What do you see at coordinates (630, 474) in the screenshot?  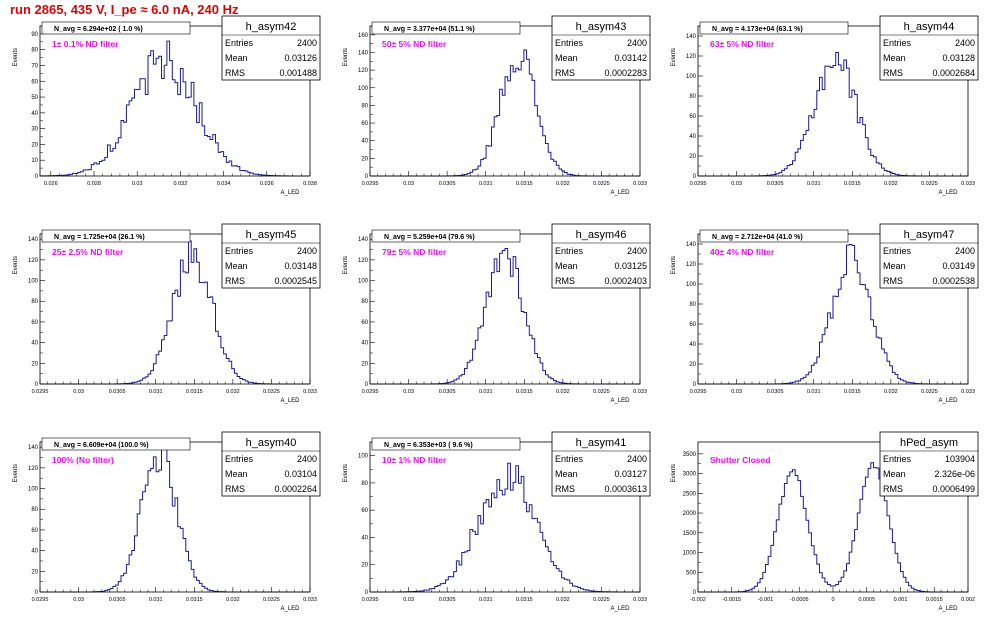 I see `stats-value: 0.03127` at bounding box center [630, 474].